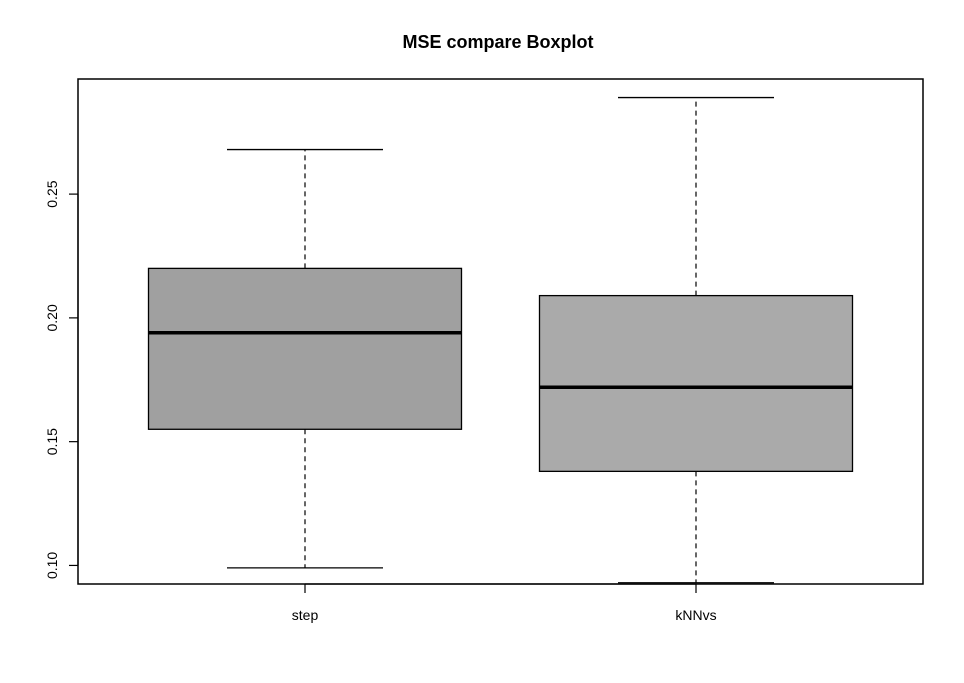 This screenshot has height=683, width=964. I want to click on x-tick-label: kNNvs, so click(695, 615).